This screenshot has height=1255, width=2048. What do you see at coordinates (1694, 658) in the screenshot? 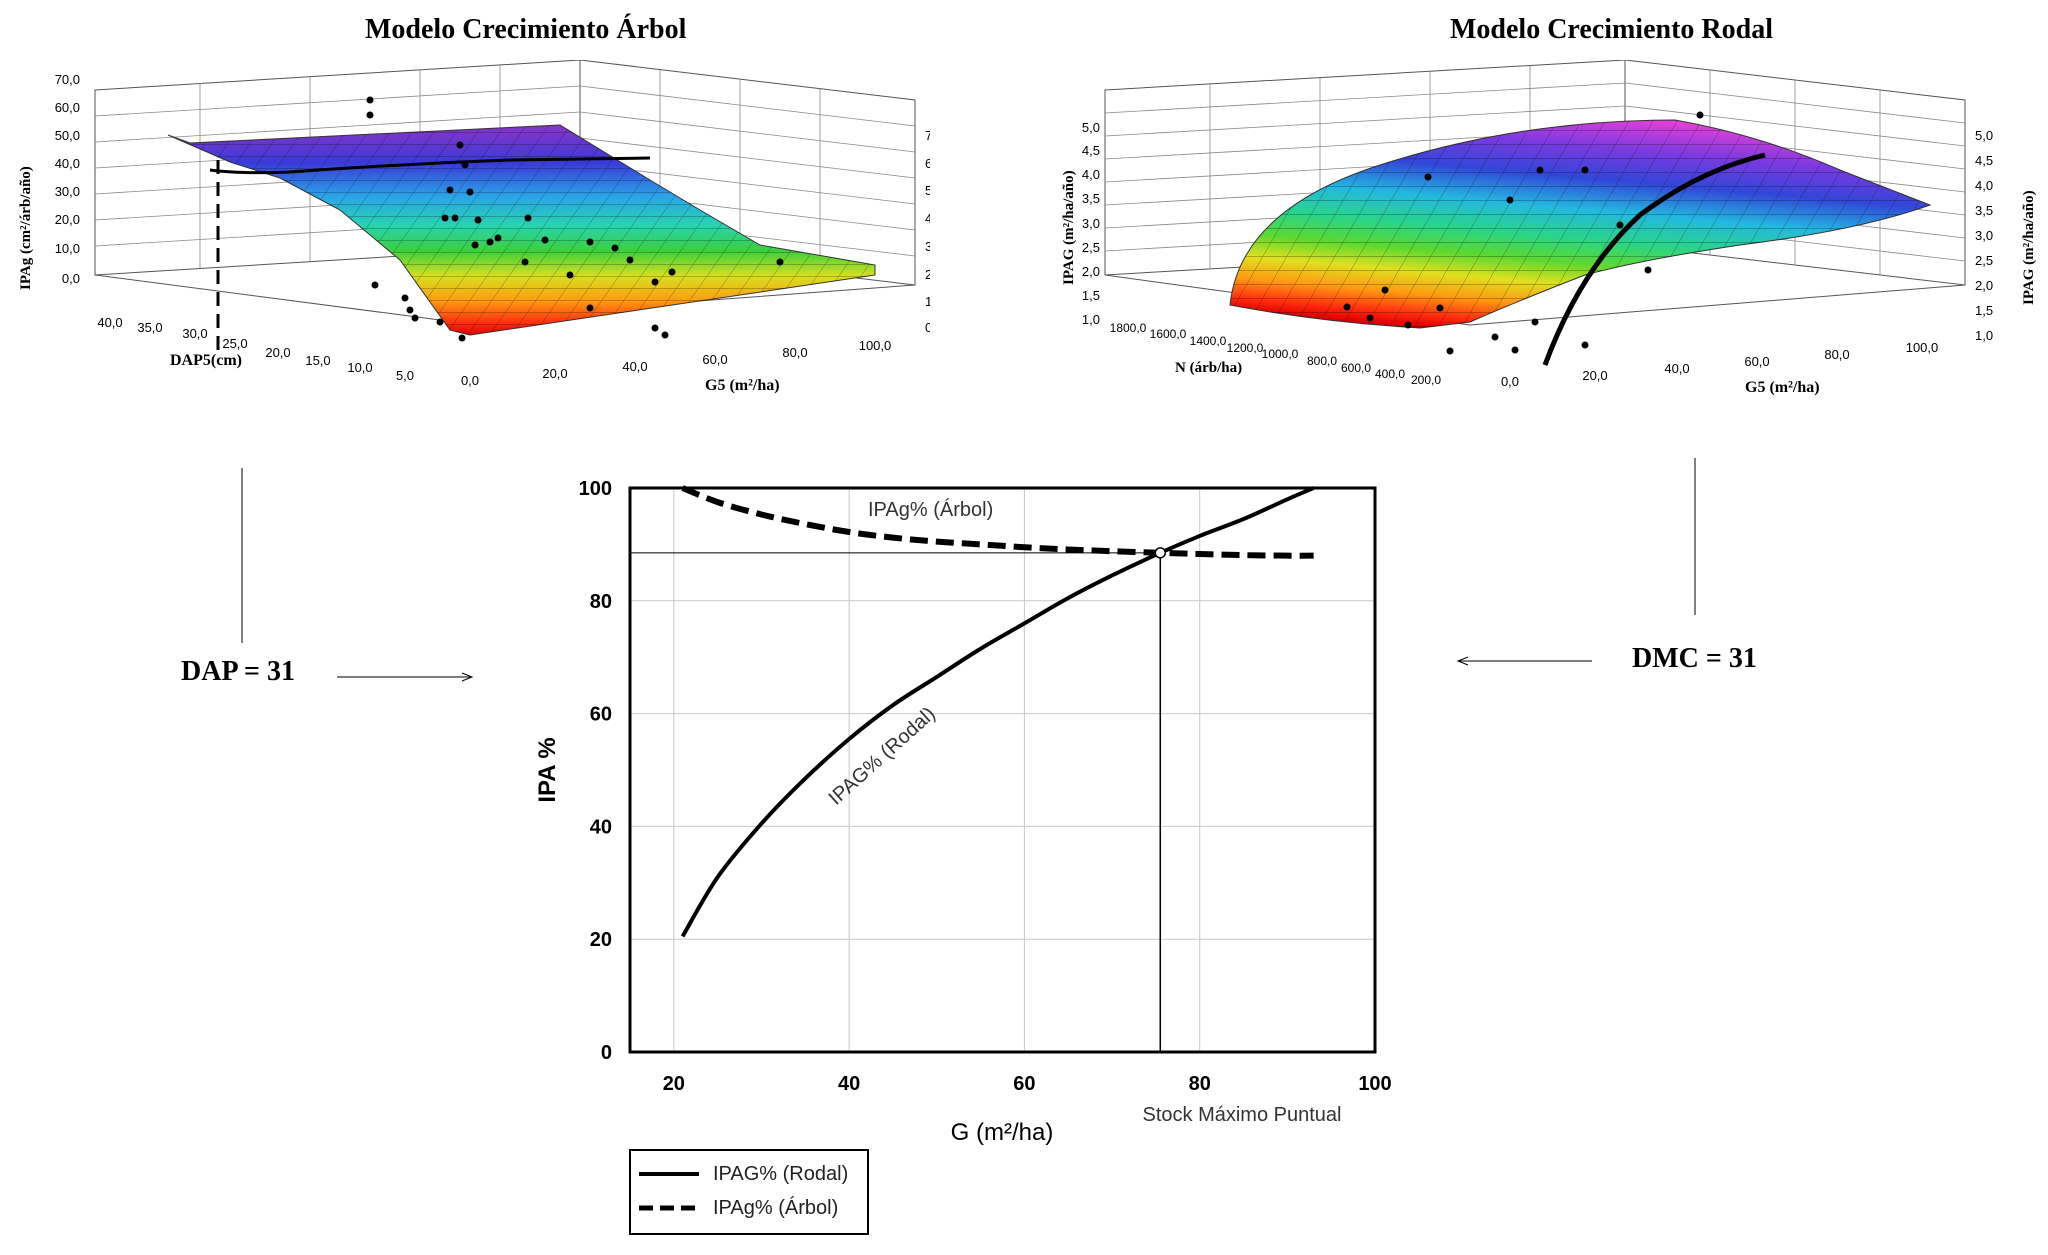
I see `dmc-annotation: DMC = 31` at bounding box center [1694, 658].